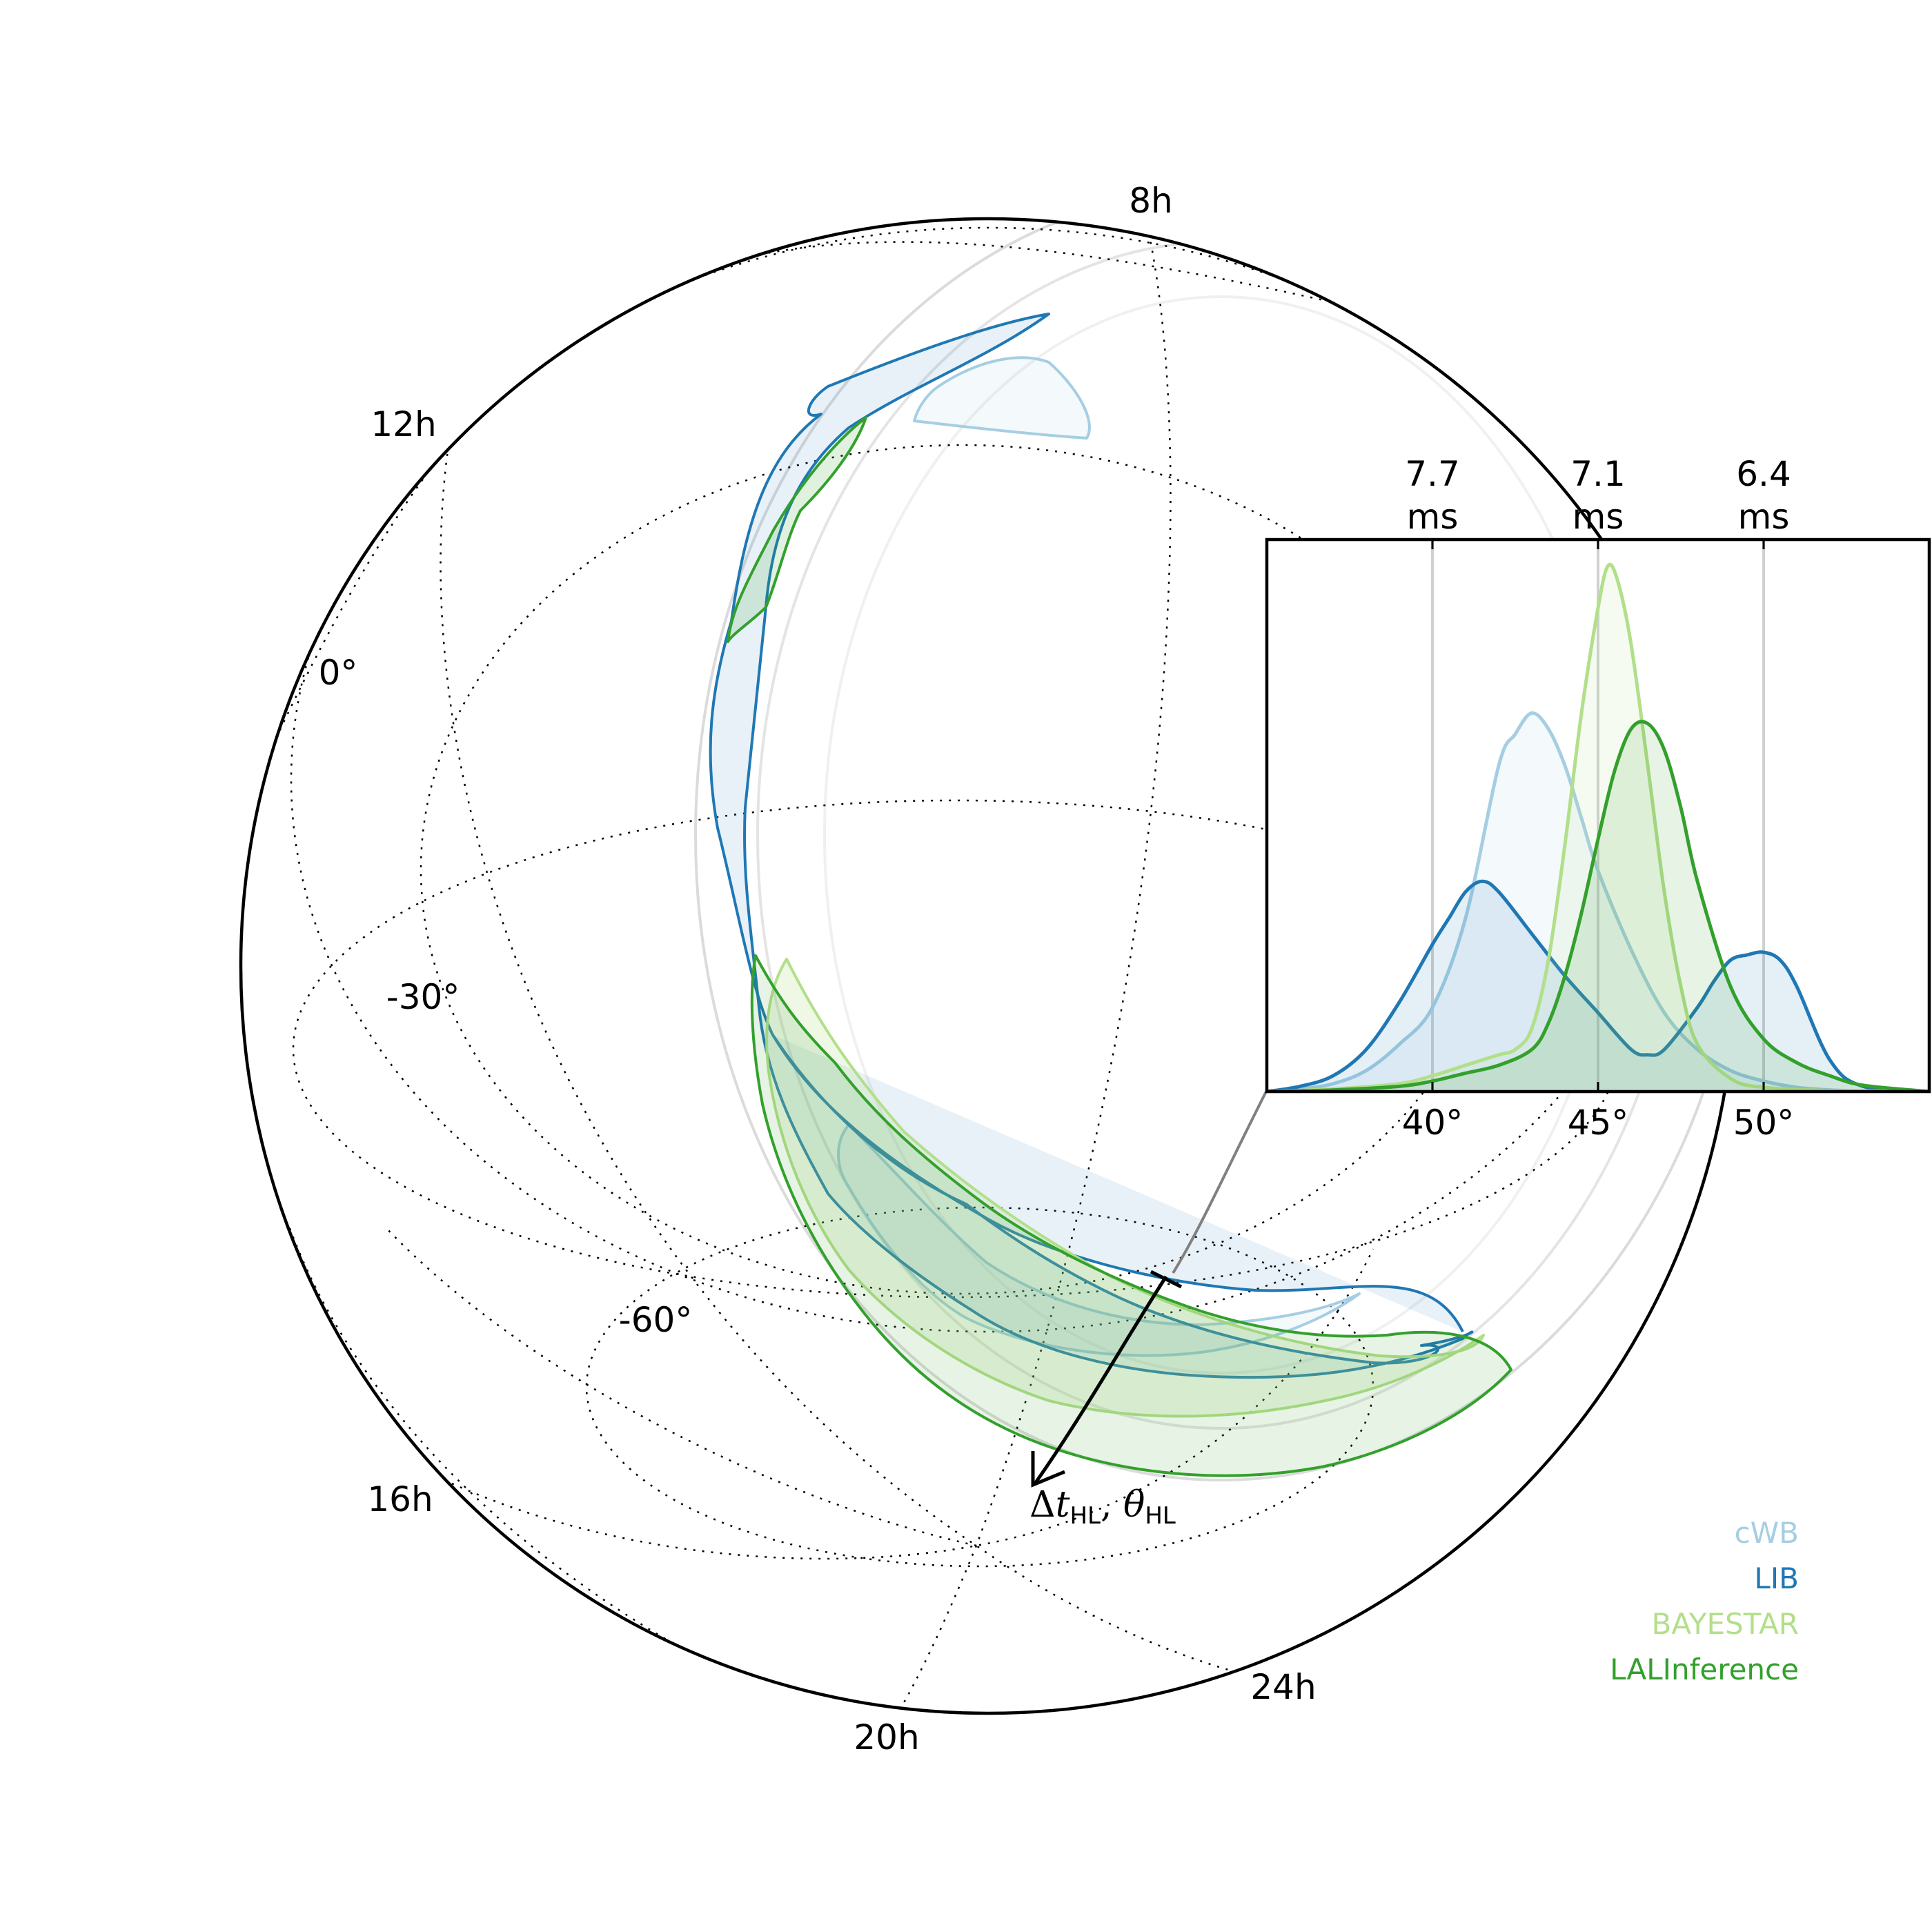  Describe the element at coordinates (1100, 1380) in the screenshot. I see `arrow-shaft` at that location.